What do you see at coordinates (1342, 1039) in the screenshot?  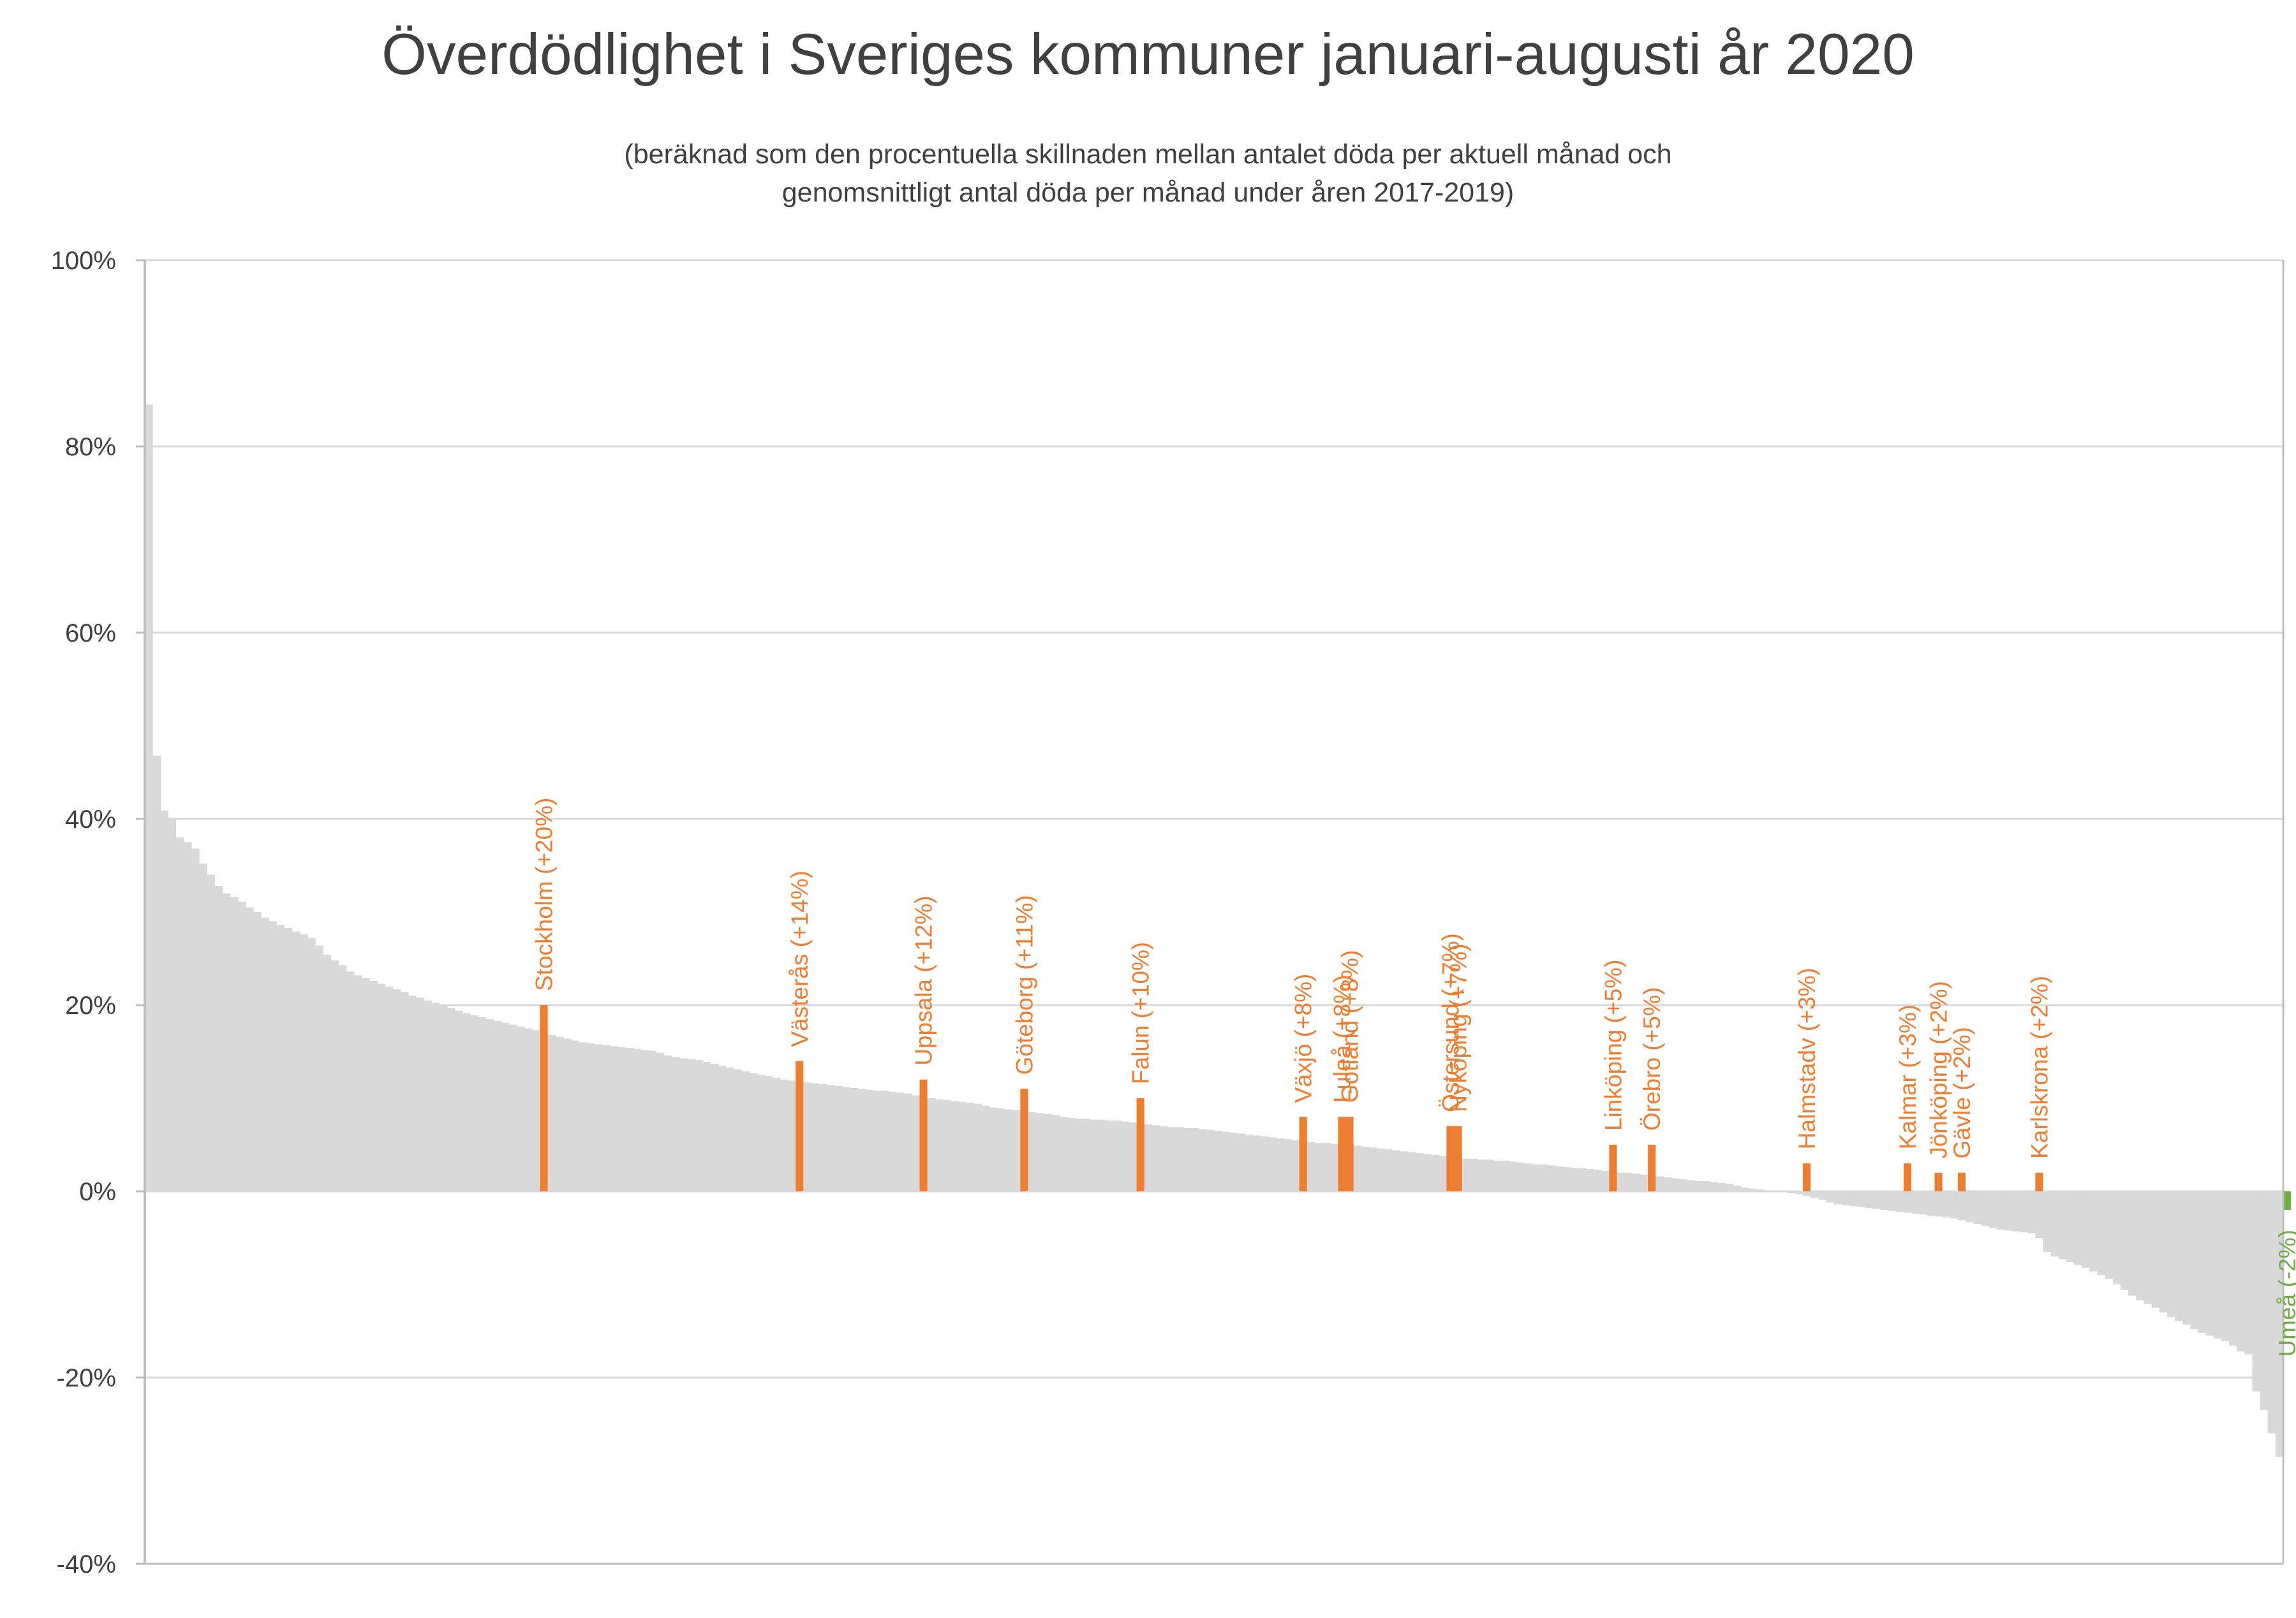 I see `highlight-label: Luleå (+8%)` at bounding box center [1342, 1039].